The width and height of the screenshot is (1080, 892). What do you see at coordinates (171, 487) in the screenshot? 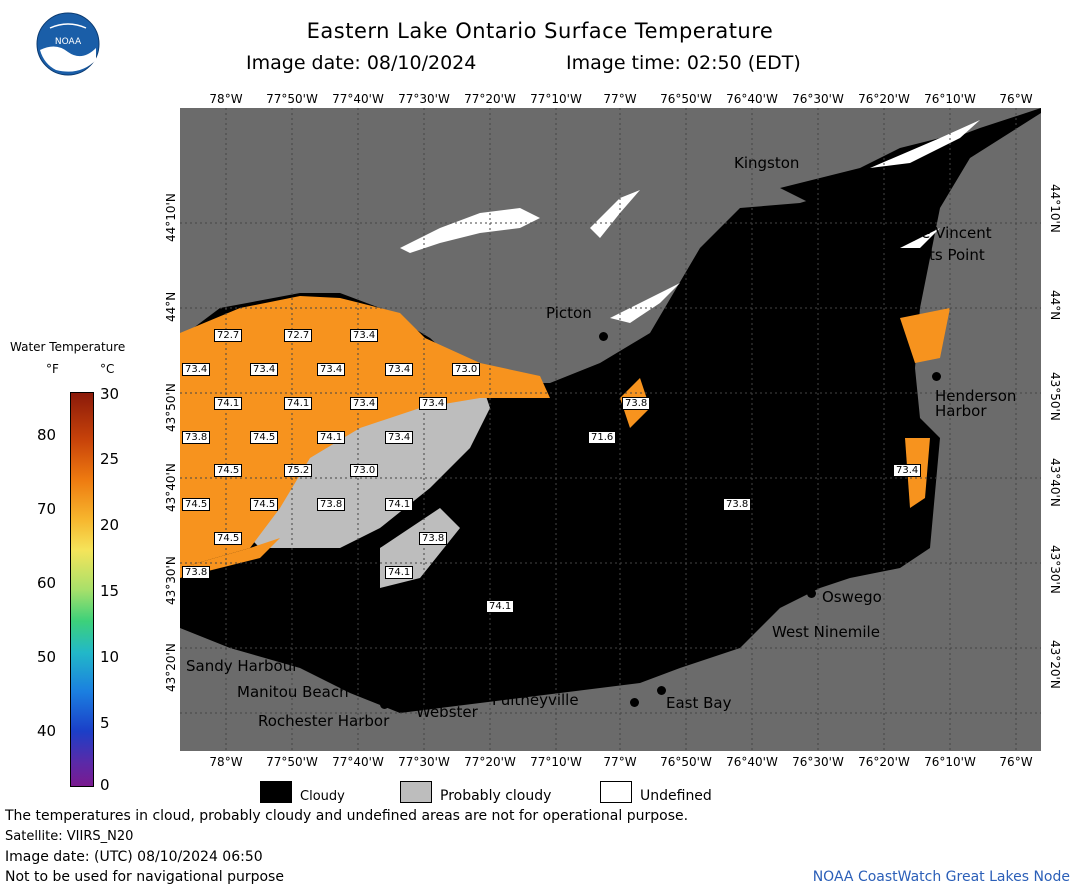
I see `lat-label-left: 43°40'N` at bounding box center [171, 487].